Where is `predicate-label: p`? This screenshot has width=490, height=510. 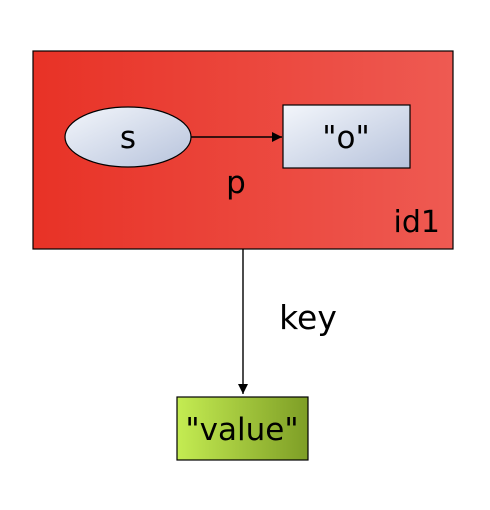 predicate-label: p is located at coordinates (236, 183).